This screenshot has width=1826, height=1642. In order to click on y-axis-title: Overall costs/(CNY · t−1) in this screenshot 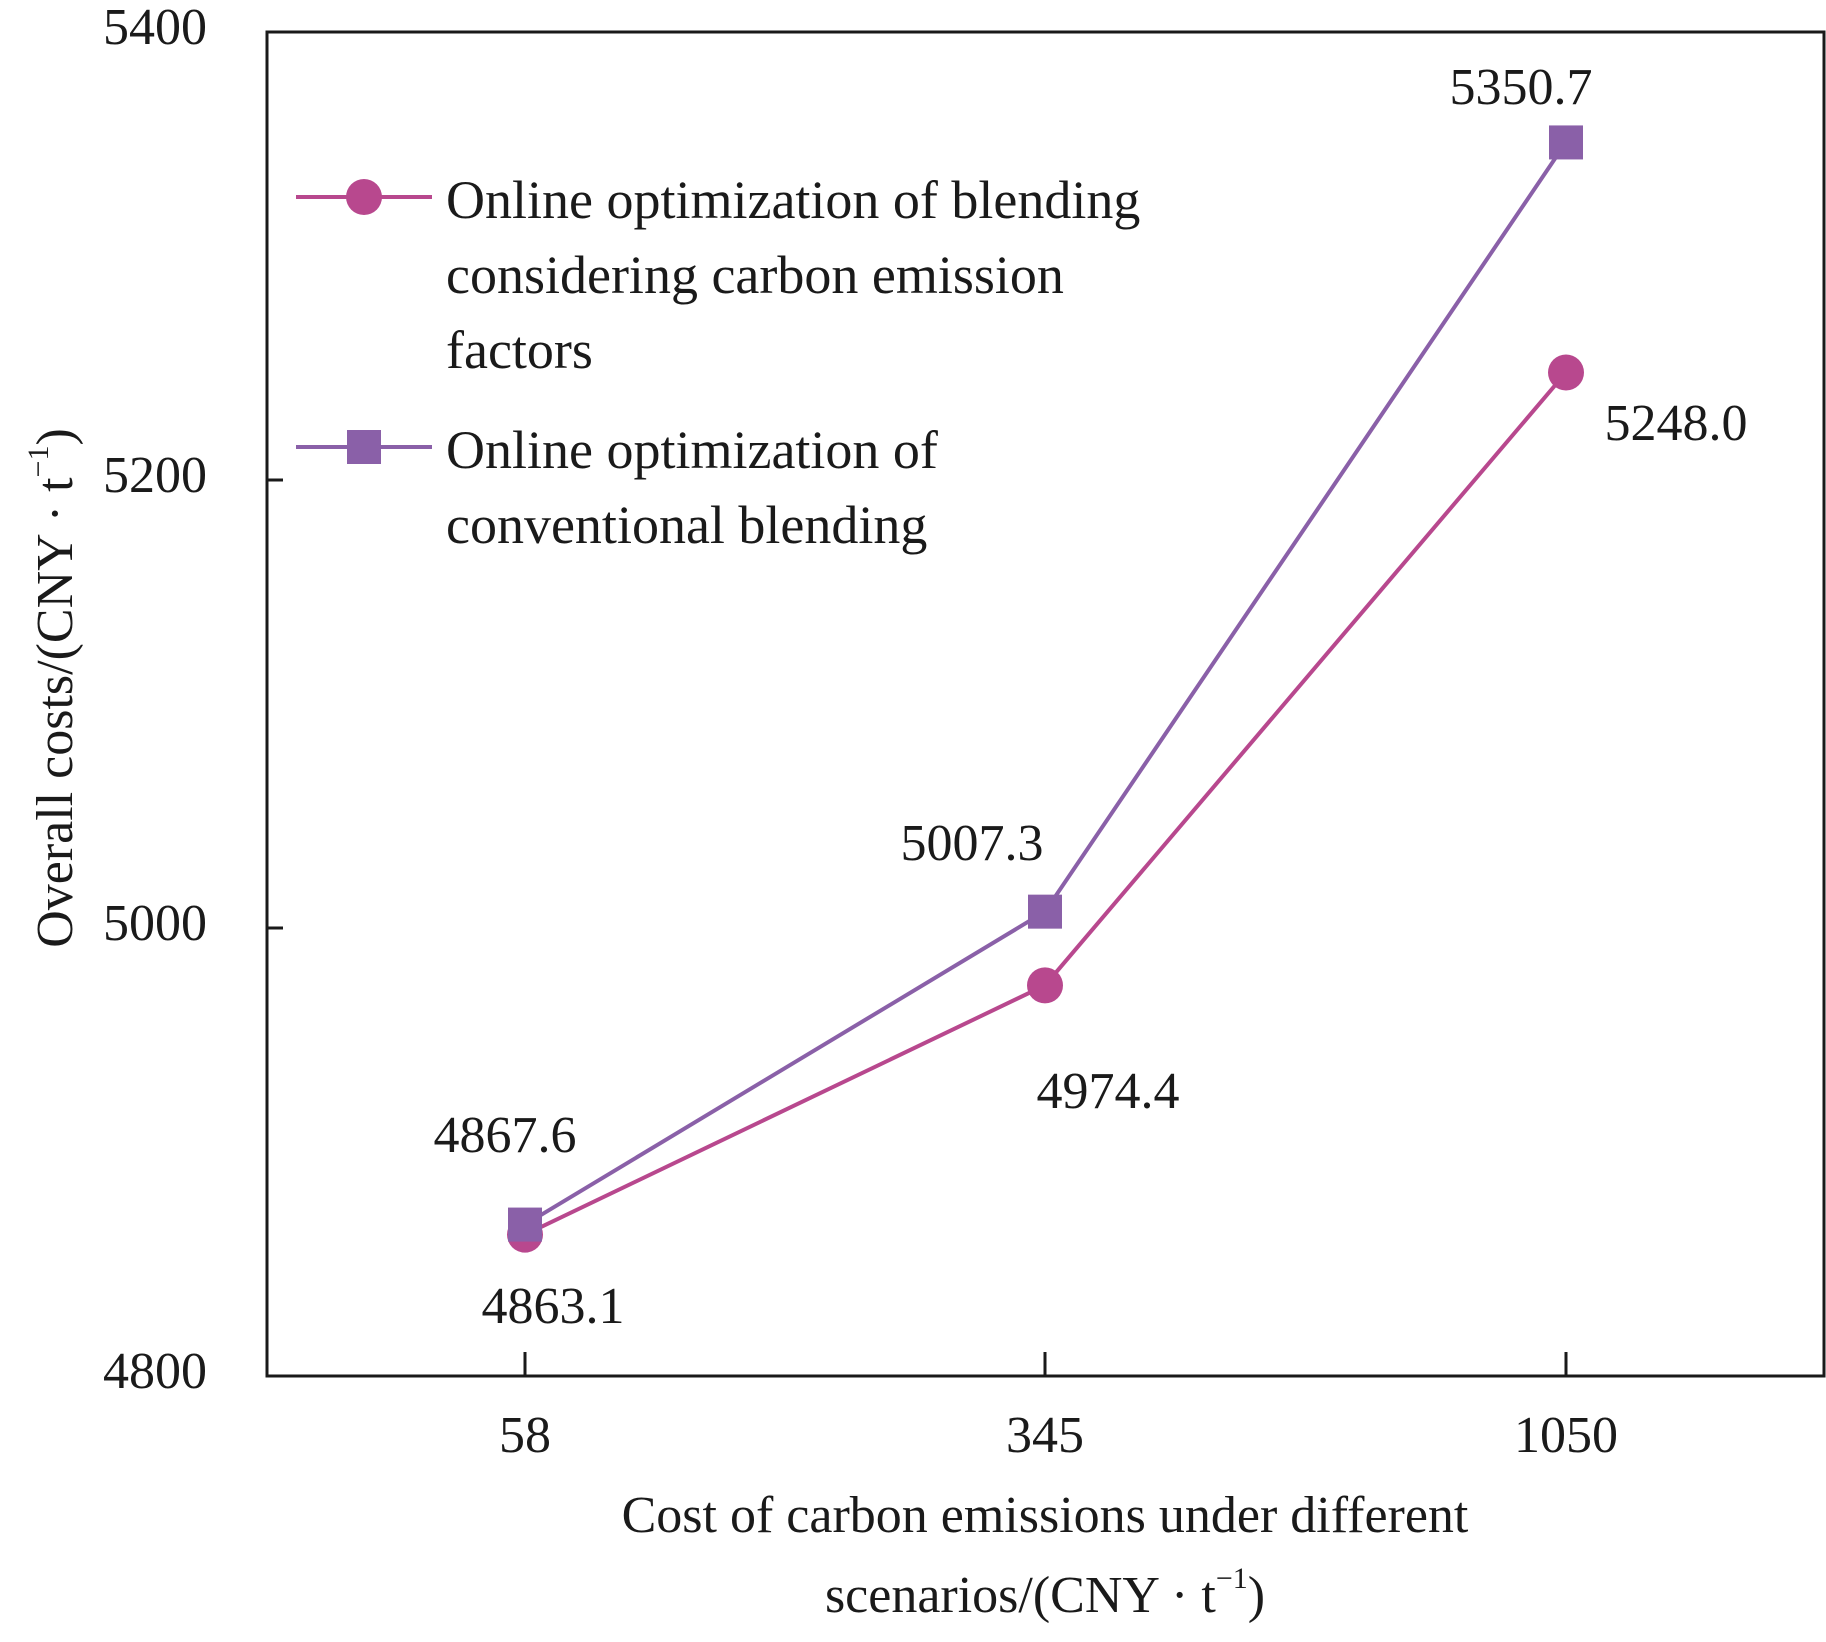, I will do `click(53, 688)`.